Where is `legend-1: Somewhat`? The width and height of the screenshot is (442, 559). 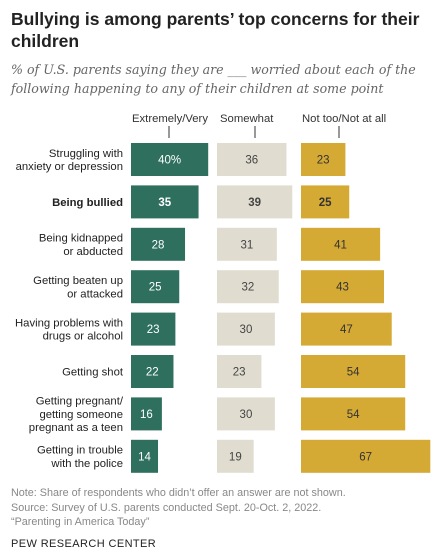
legend-1: Somewhat is located at coordinates (247, 119).